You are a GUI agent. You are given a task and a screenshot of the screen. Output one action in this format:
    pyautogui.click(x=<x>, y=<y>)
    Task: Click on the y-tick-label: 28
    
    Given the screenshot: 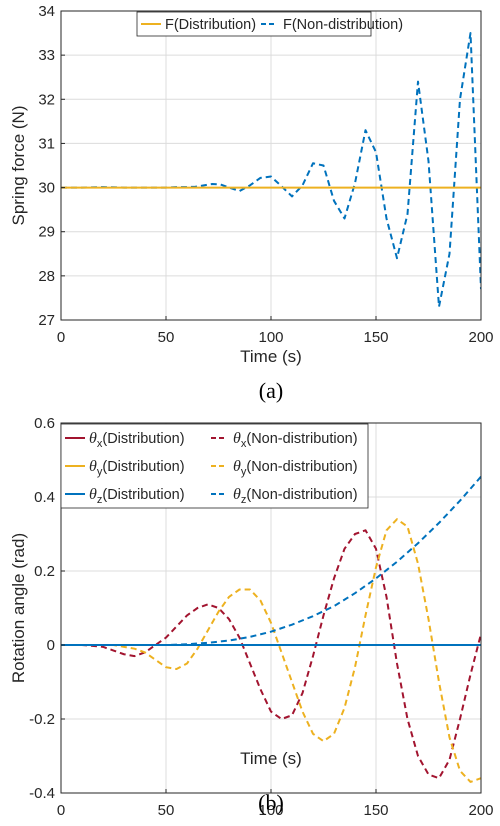 What is the action you would take?
    pyautogui.click(x=46, y=276)
    